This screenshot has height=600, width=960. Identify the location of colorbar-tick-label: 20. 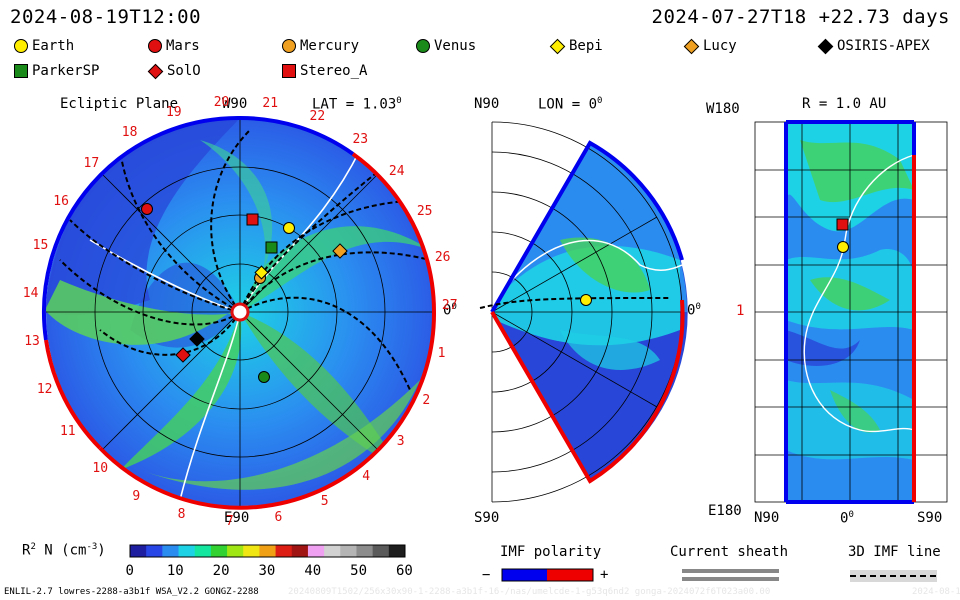
(221, 571).